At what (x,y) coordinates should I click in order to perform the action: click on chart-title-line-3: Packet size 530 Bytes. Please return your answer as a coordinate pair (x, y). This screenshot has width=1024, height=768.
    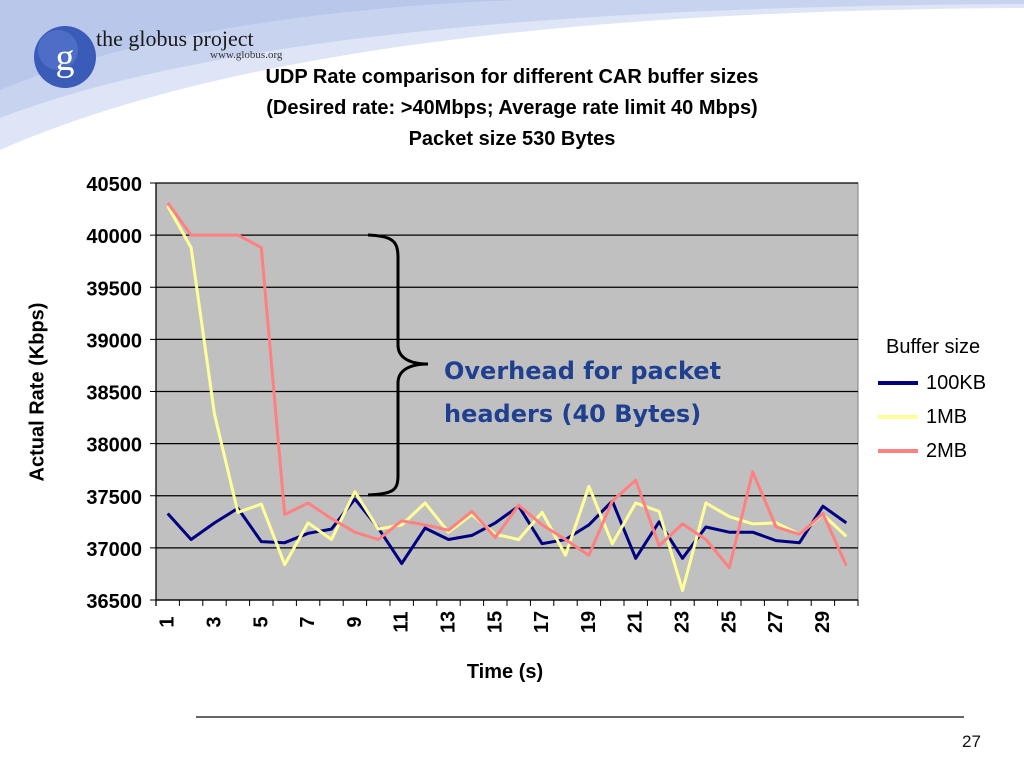
    Looking at the image, I should click on (512, 139).